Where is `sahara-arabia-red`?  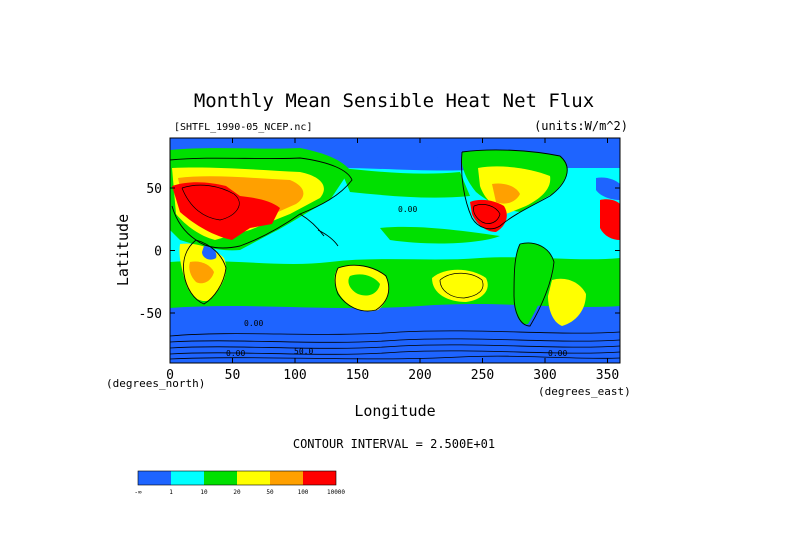
sahara-arabia-red is located at coordinates (226, 211).